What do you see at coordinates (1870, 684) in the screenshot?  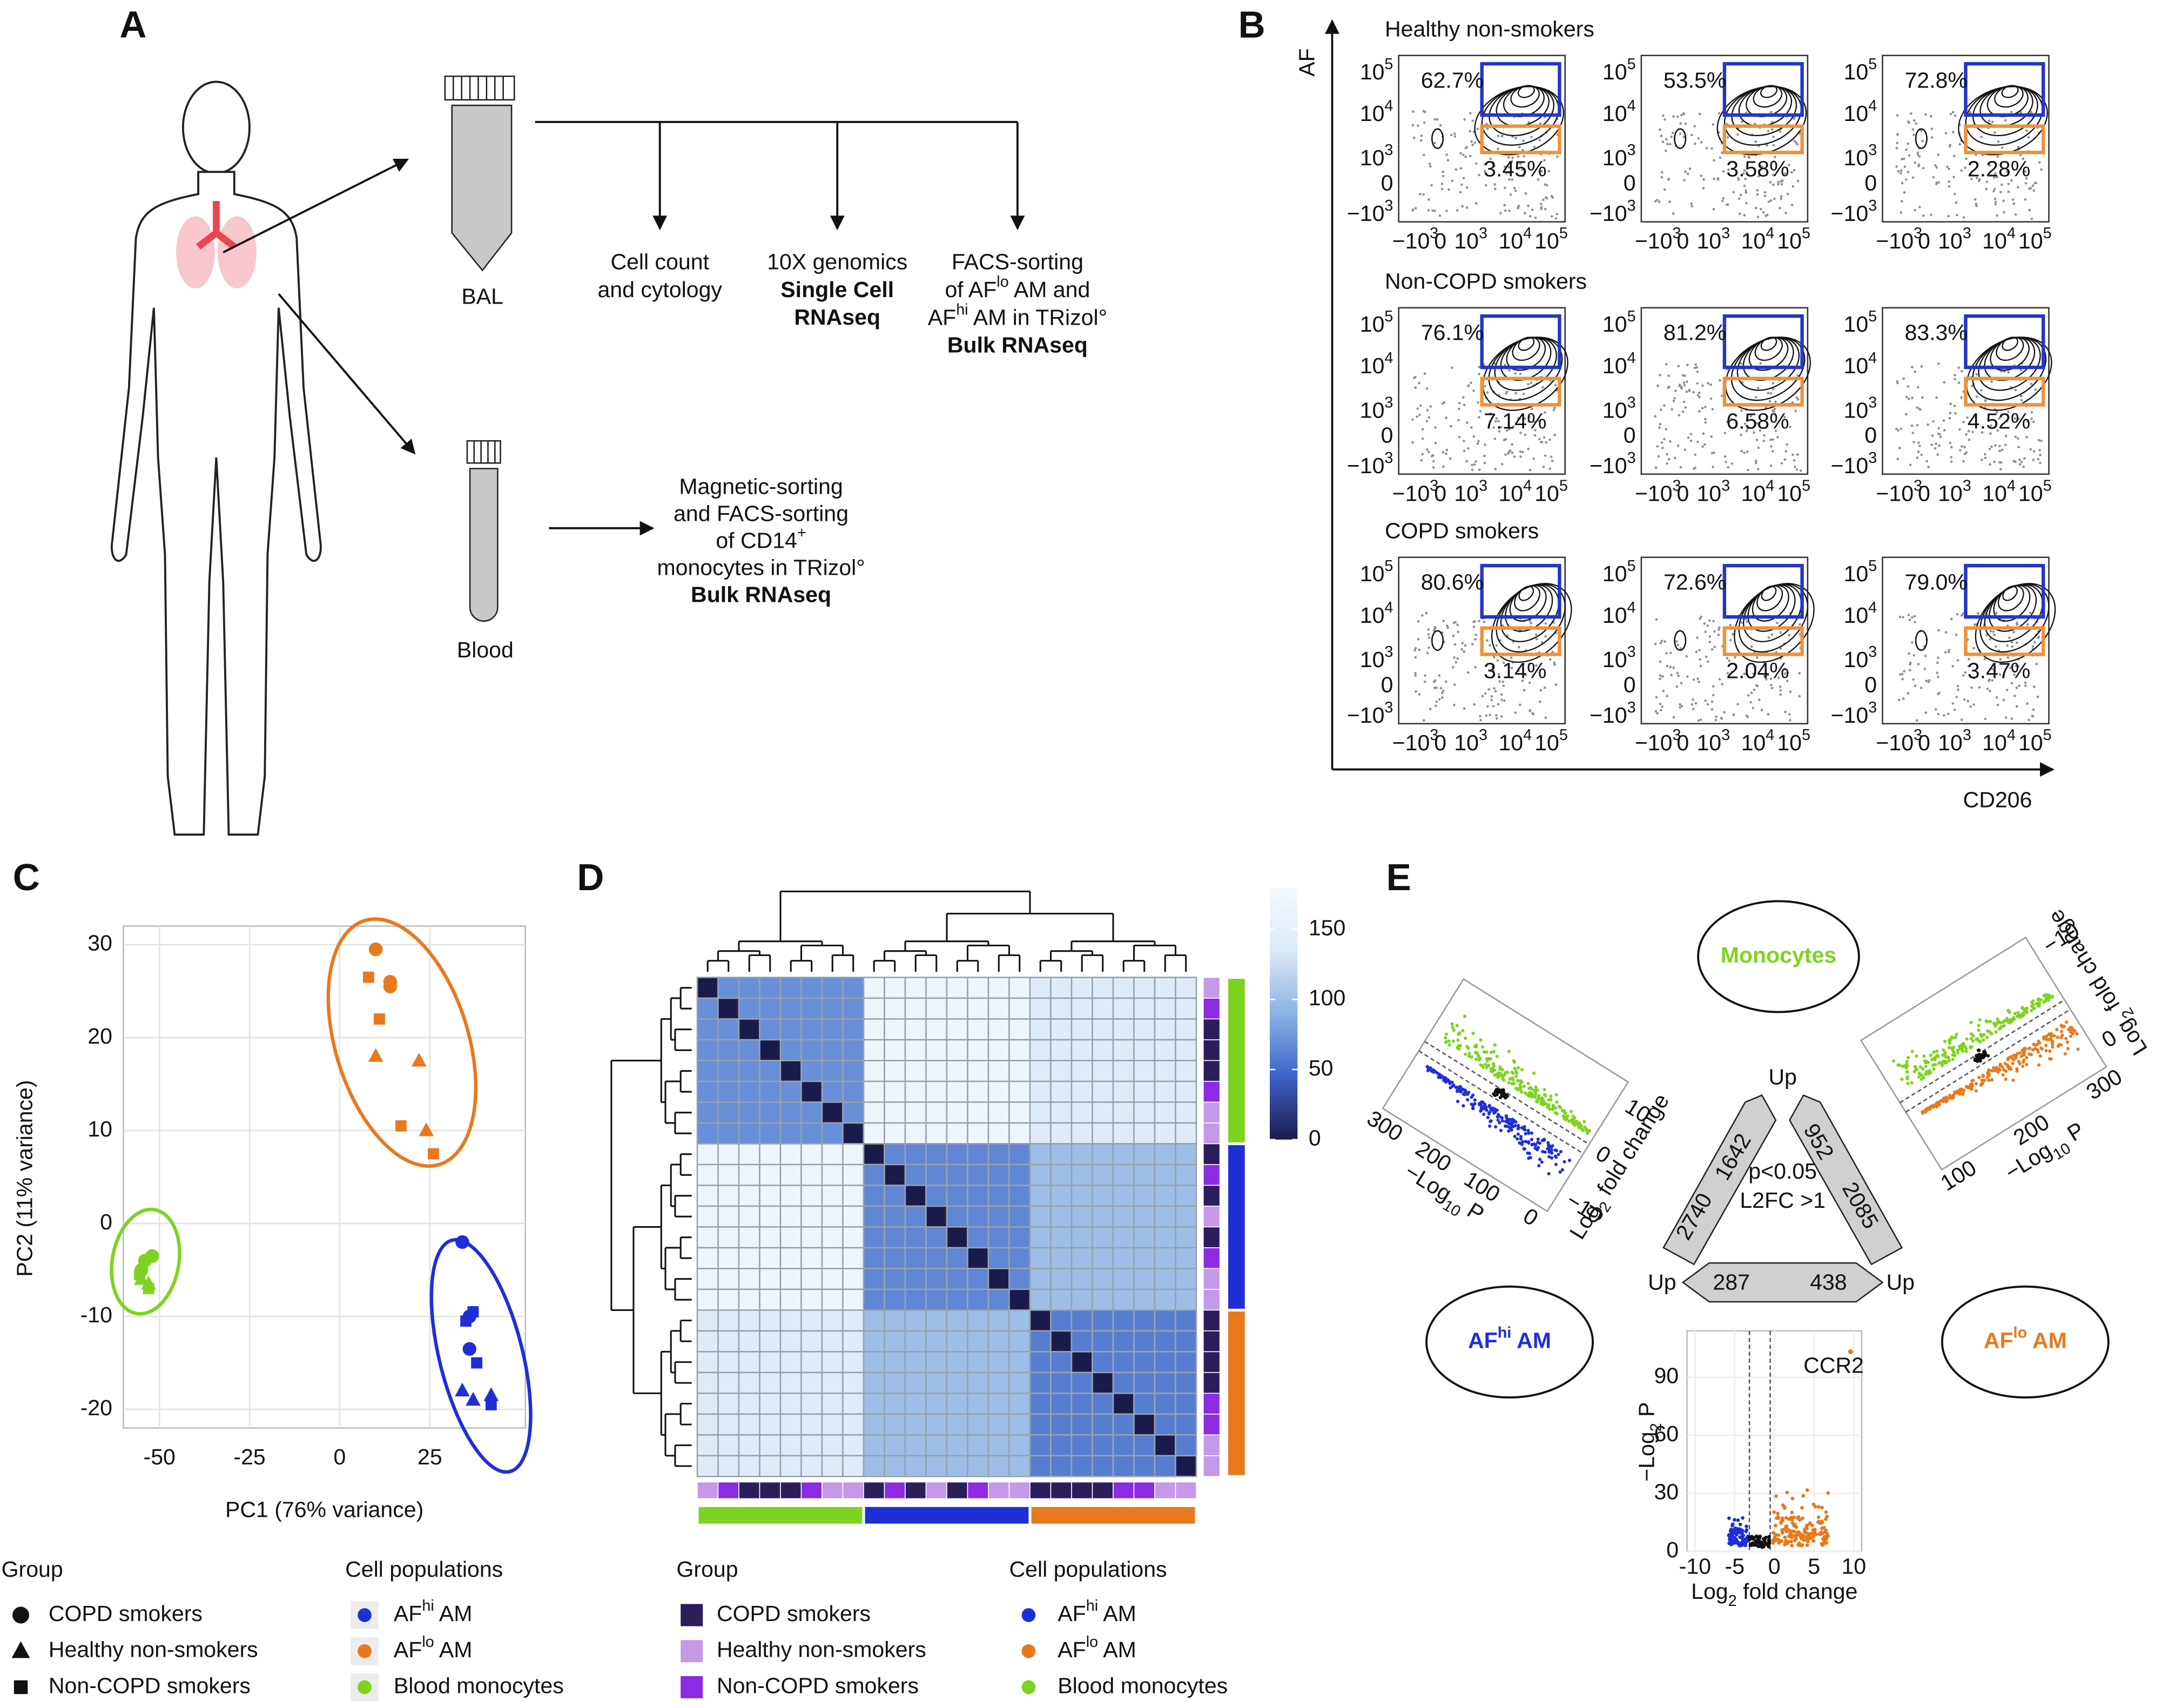 I see `y-tick-label: 0` at bounding box center [1870, 684].